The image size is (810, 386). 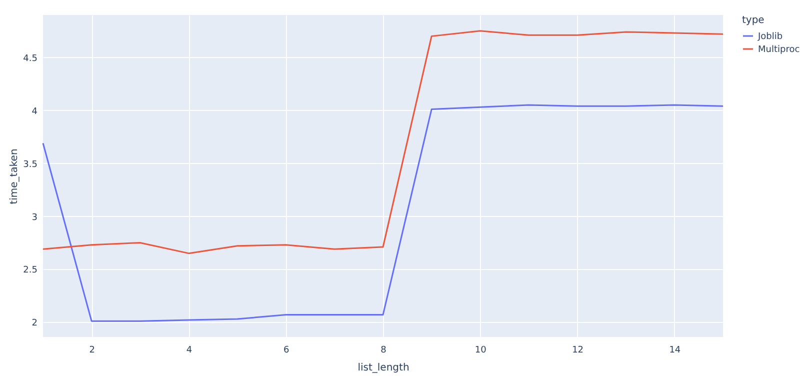 What do you see at coordinates (35, 323) in the screenshot?
I see `y-tick-label: 2` at bounding box center [35, 323].